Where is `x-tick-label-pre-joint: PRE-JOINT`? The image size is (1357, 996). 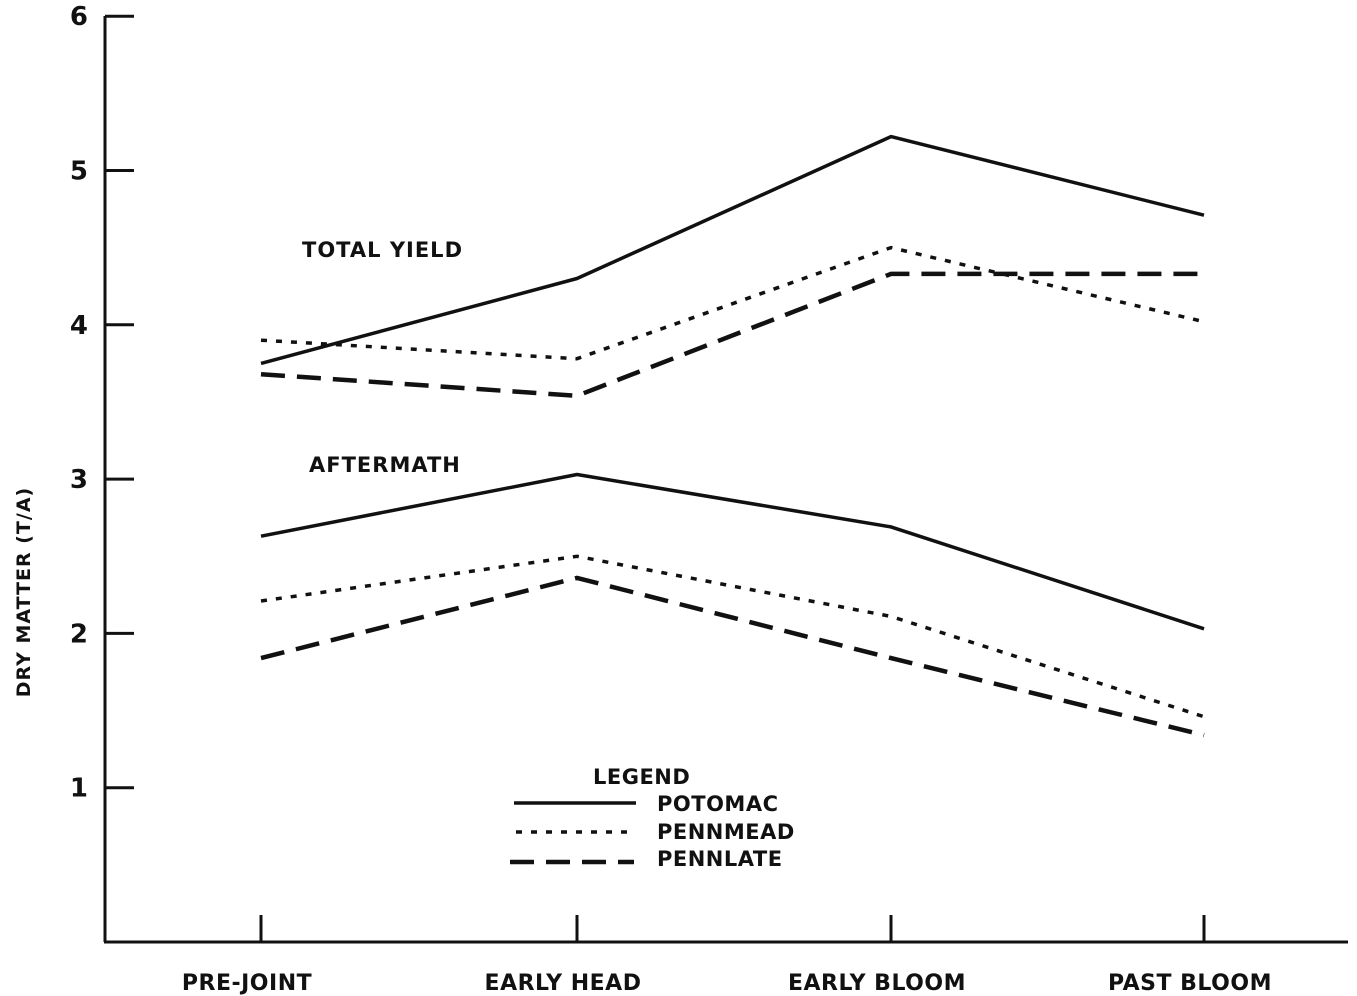
x-tick-label-pre-joint: PRE-JOINT is located at coordinates (247, 983).